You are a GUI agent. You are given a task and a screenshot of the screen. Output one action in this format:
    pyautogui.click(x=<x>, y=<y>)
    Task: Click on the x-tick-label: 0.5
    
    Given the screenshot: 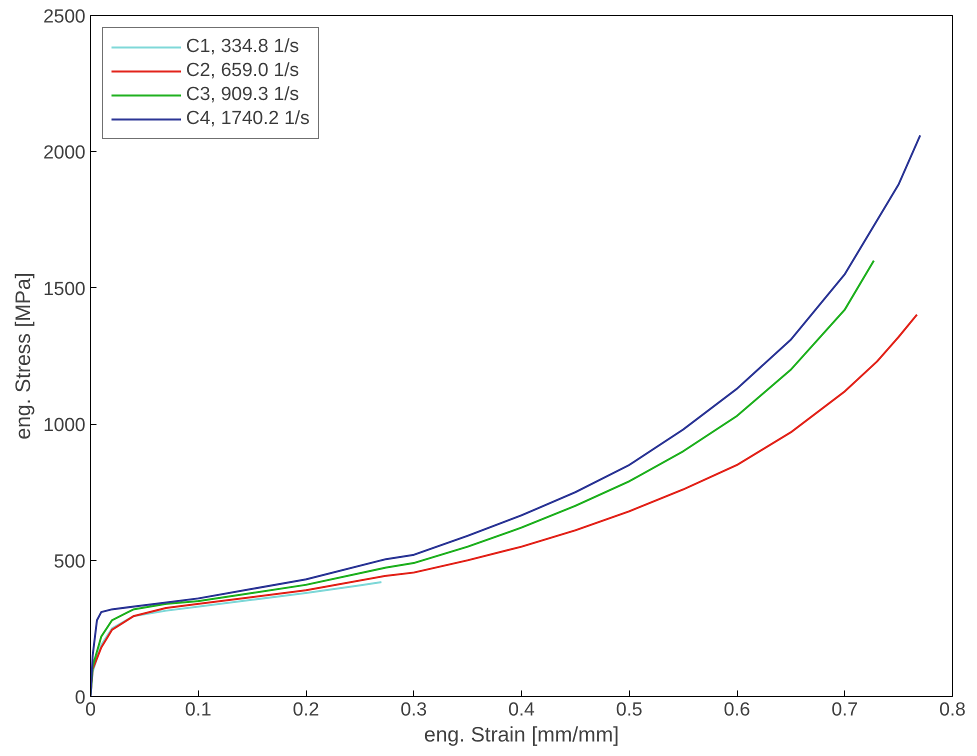 What is the action you would take?
    pyautogui.click(x=629, y=710)
    